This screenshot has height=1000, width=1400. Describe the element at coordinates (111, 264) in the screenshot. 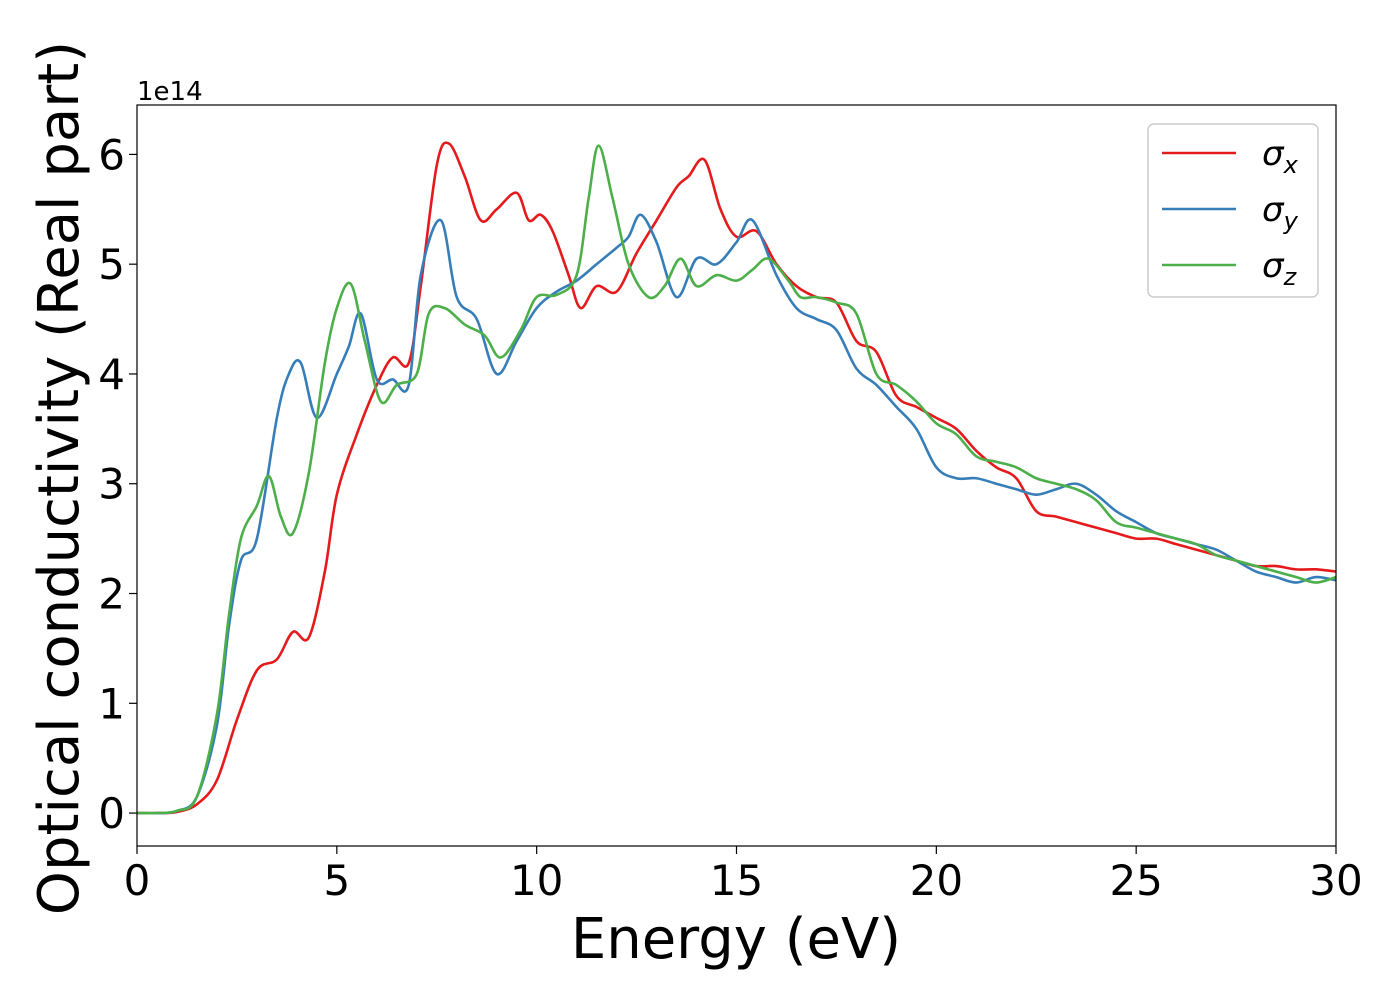

I see `y-tick-label: 5` at that location.